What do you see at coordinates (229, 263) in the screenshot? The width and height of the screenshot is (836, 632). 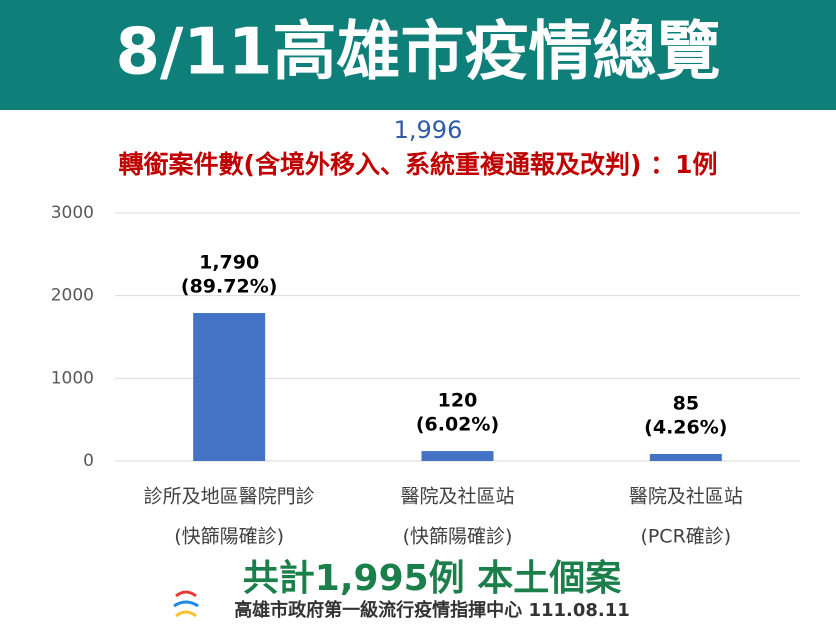 I see `value-label: 1,790` at bounding box center [229, 263].